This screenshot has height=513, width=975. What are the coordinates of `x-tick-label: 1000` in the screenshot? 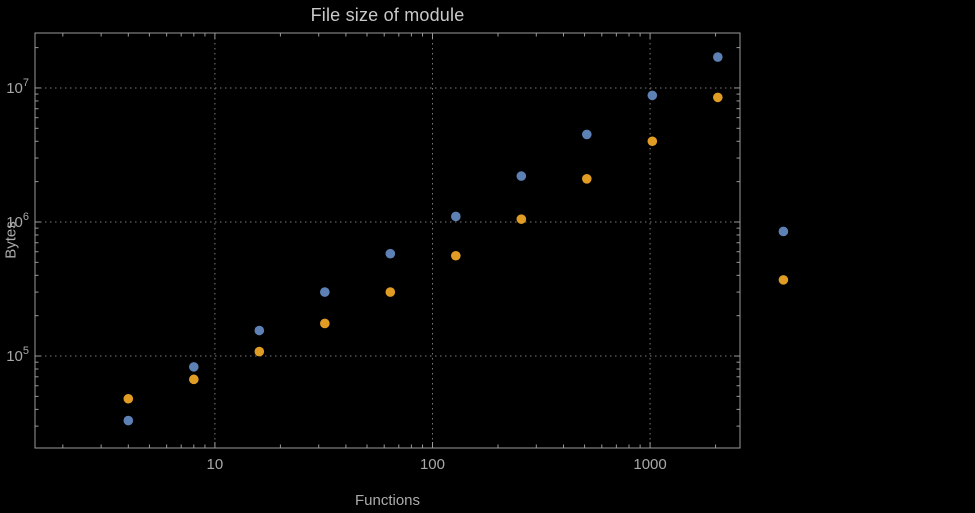 It's located at (649, 464).